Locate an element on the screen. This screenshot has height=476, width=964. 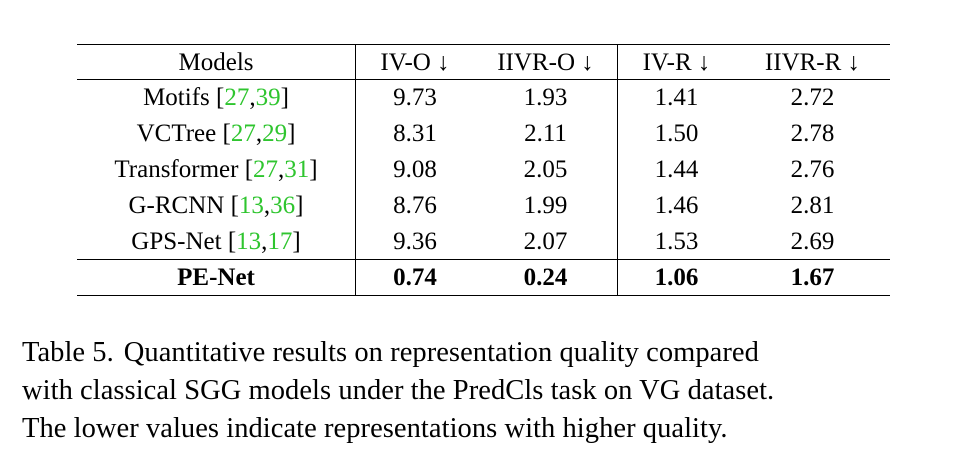
citation-link: 39 is located at coordinates (268, 98).